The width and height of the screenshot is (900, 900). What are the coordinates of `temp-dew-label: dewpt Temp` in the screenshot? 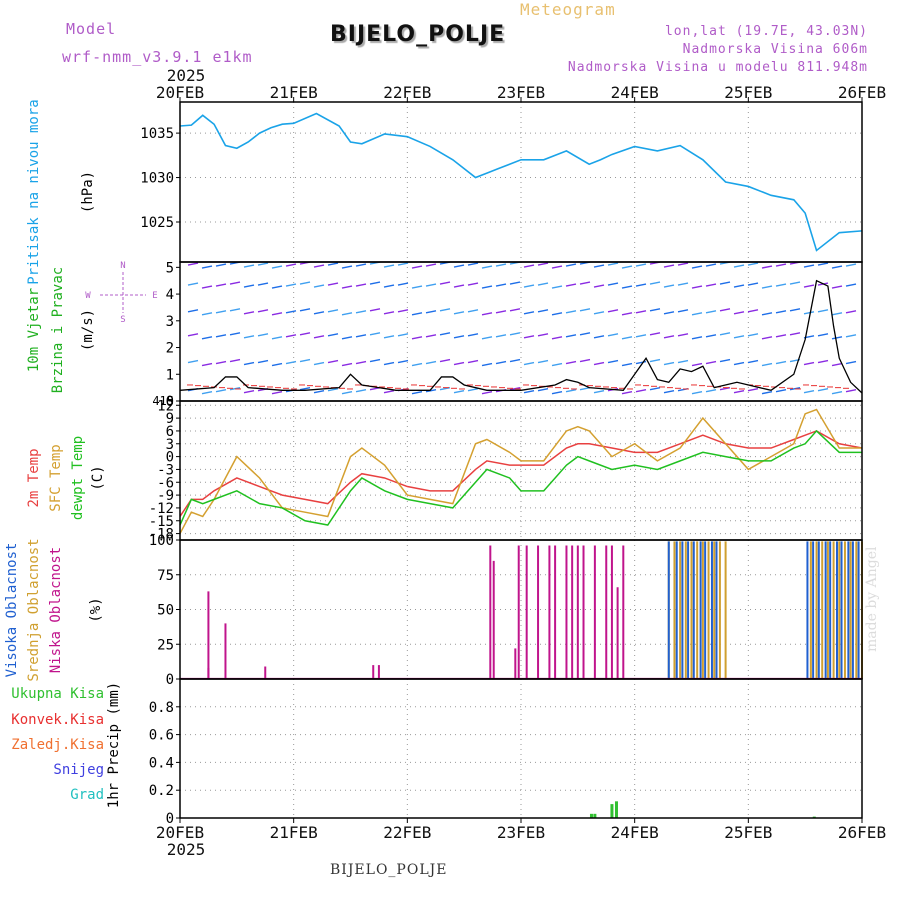 It's located at (78, 478).